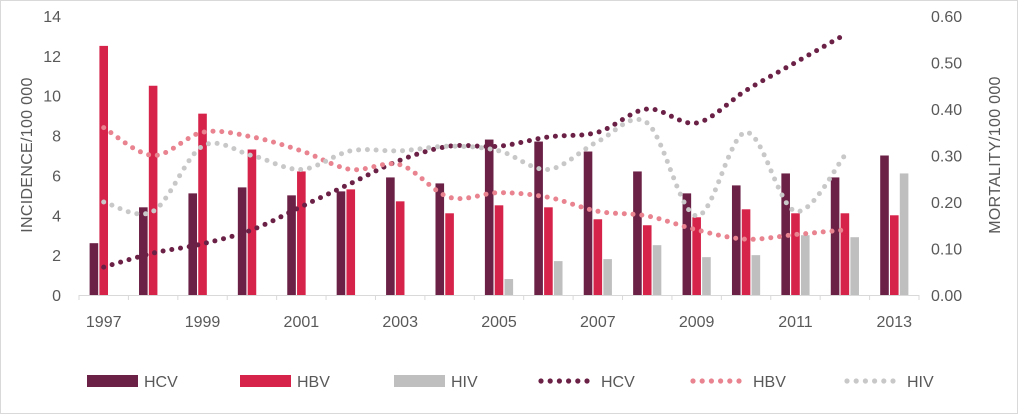 The width and height of the screenshot is (1018, 420). What do you see at coordinates (52, 97) in the screenshot?
I see `y-tick-label: 10` at bounding box center [52, 97].